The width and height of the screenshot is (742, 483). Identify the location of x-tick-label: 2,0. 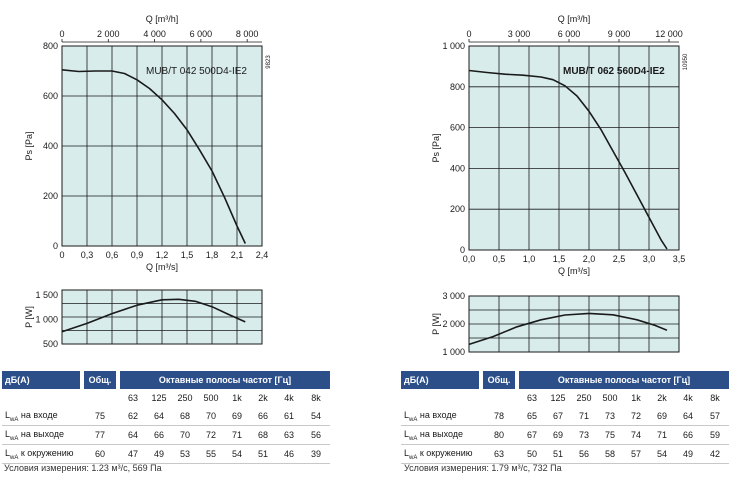
(589, 259).